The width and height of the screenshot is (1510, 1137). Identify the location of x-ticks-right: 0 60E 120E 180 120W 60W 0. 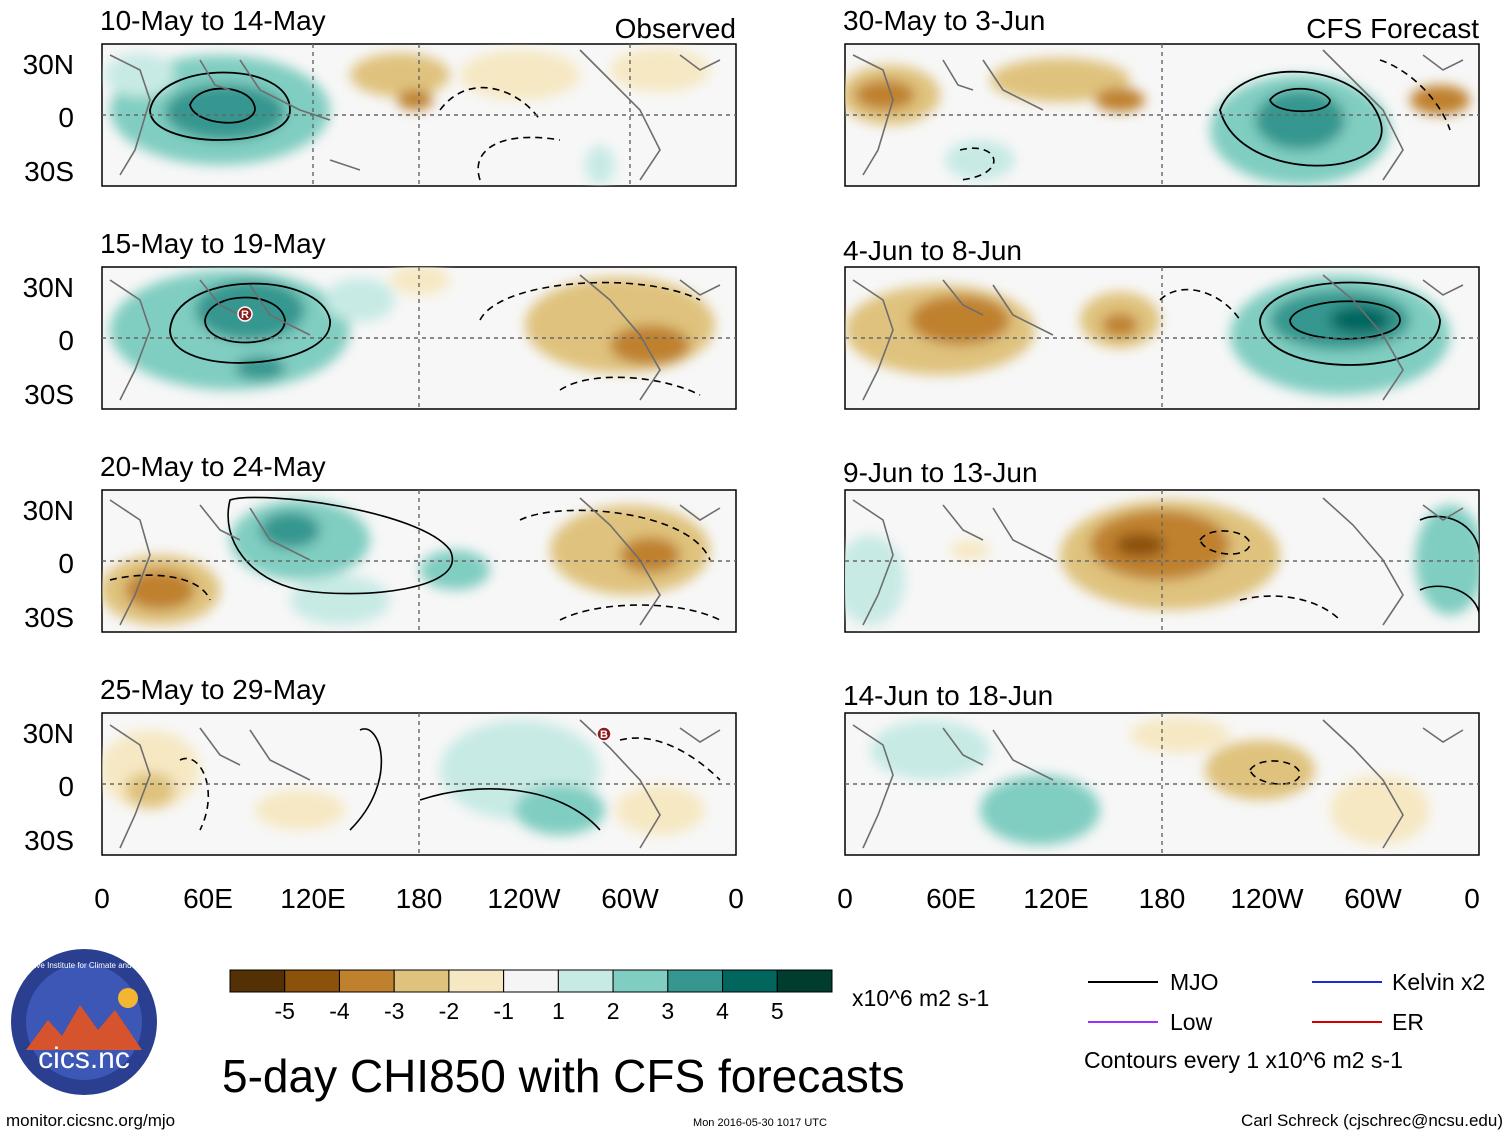
(1158, 898).